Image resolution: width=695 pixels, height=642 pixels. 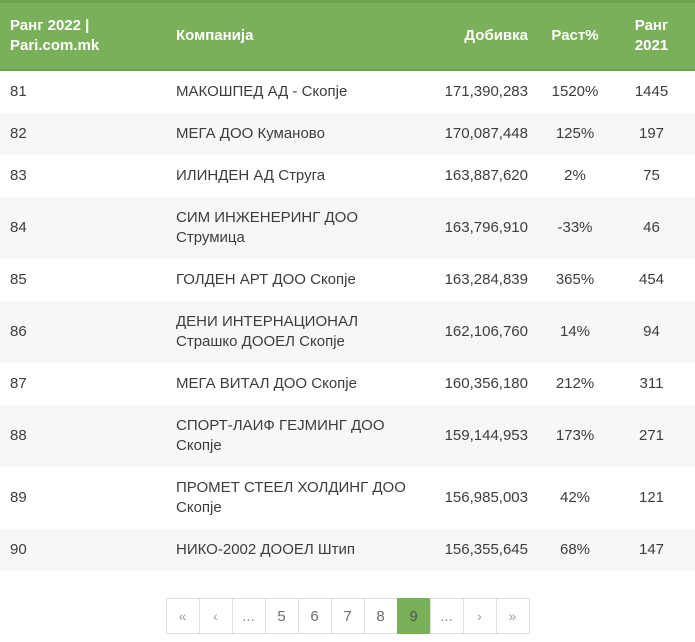 I want to click on cell-profit: 156,985,003, so click(x=486, y=497).